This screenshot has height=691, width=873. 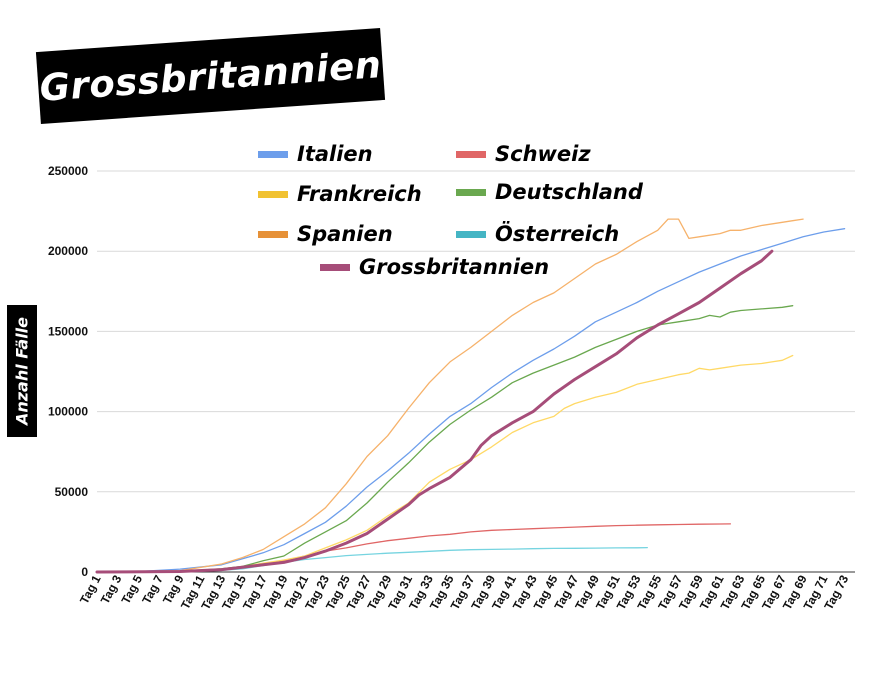 What do you see at coordinates (68, 331) in the screenshot?
I see `y-tick-label: 150000` at bounding box center [68, 331].